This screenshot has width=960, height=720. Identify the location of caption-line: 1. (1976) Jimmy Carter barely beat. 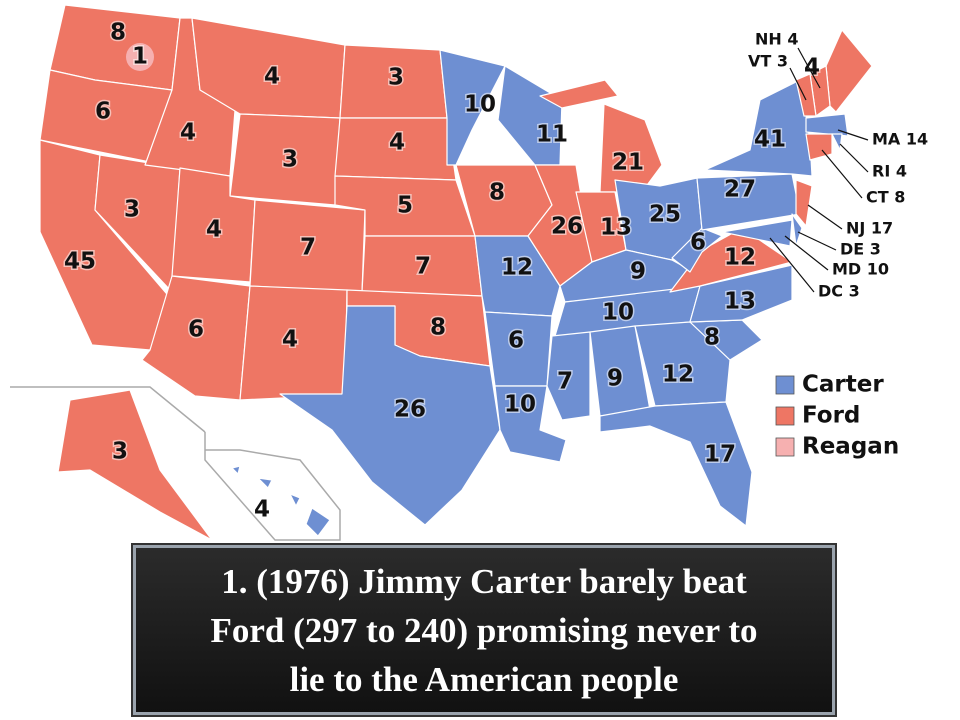
(484, 581).